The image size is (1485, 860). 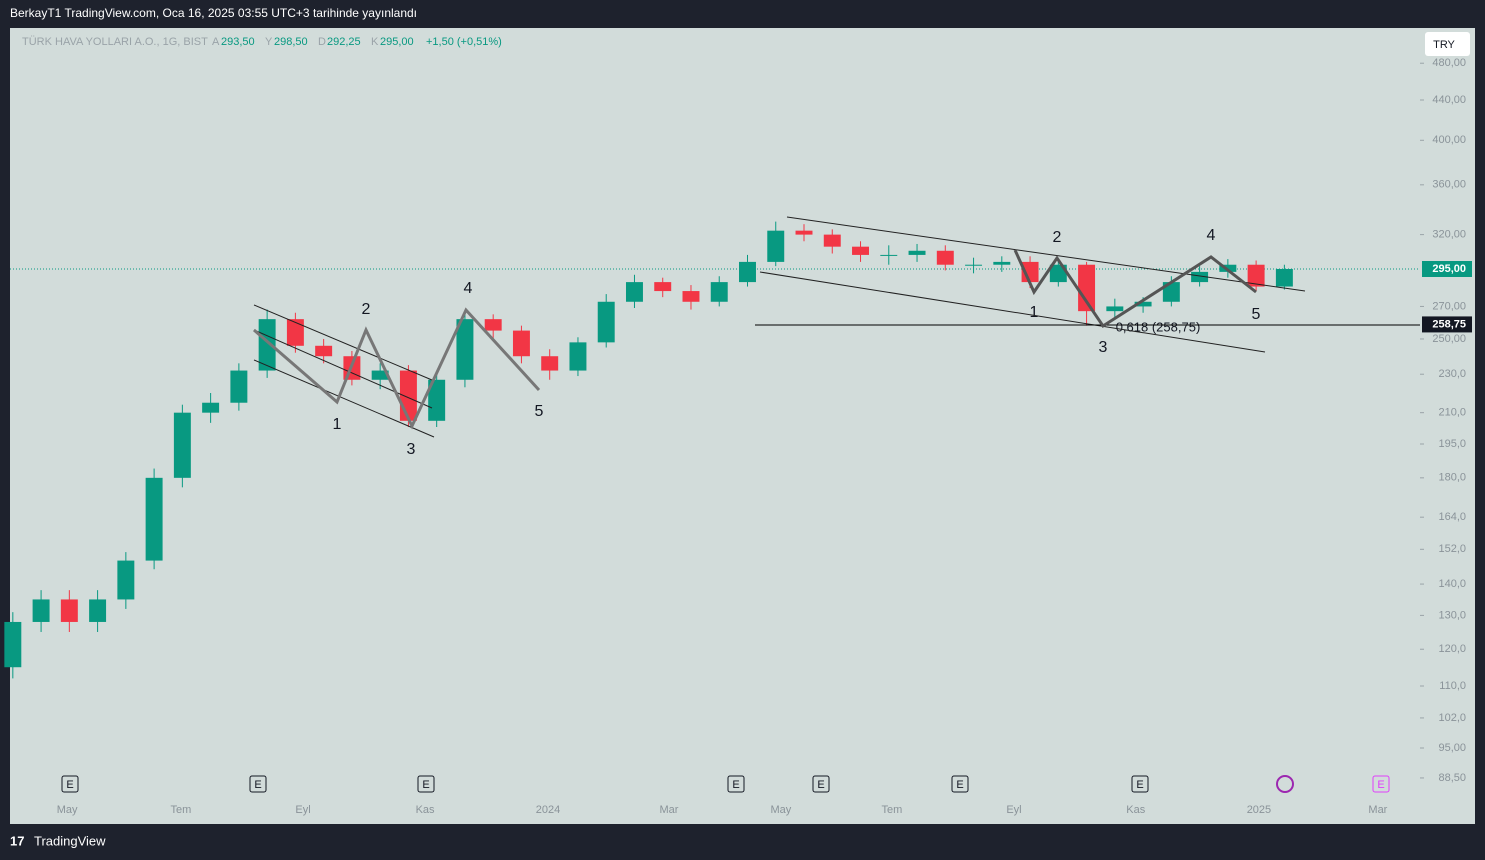 What do you see at coordinates (70, 840) in the screenshot?
I see `footer-logo: TradingView` at bounding box center [70, 840].